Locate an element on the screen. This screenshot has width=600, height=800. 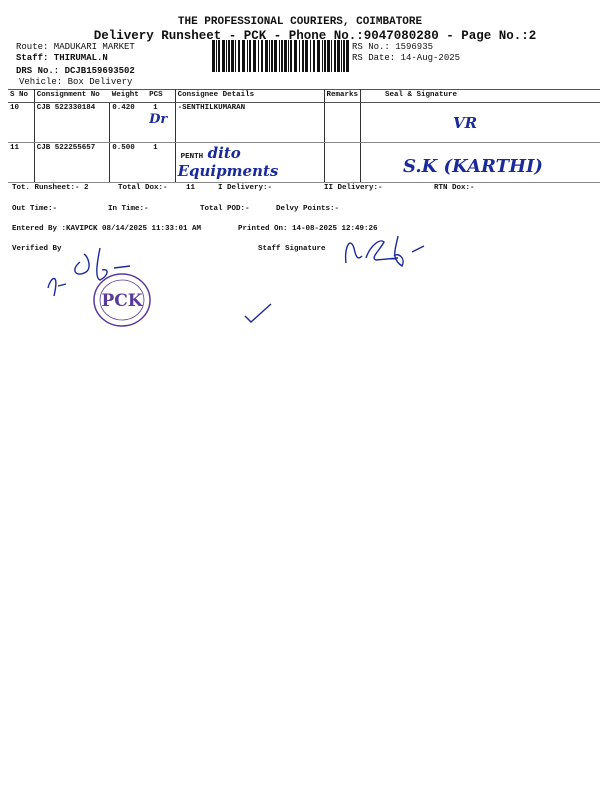
staff-signature-label: Staff Signature is located at coordinates (292, 249).